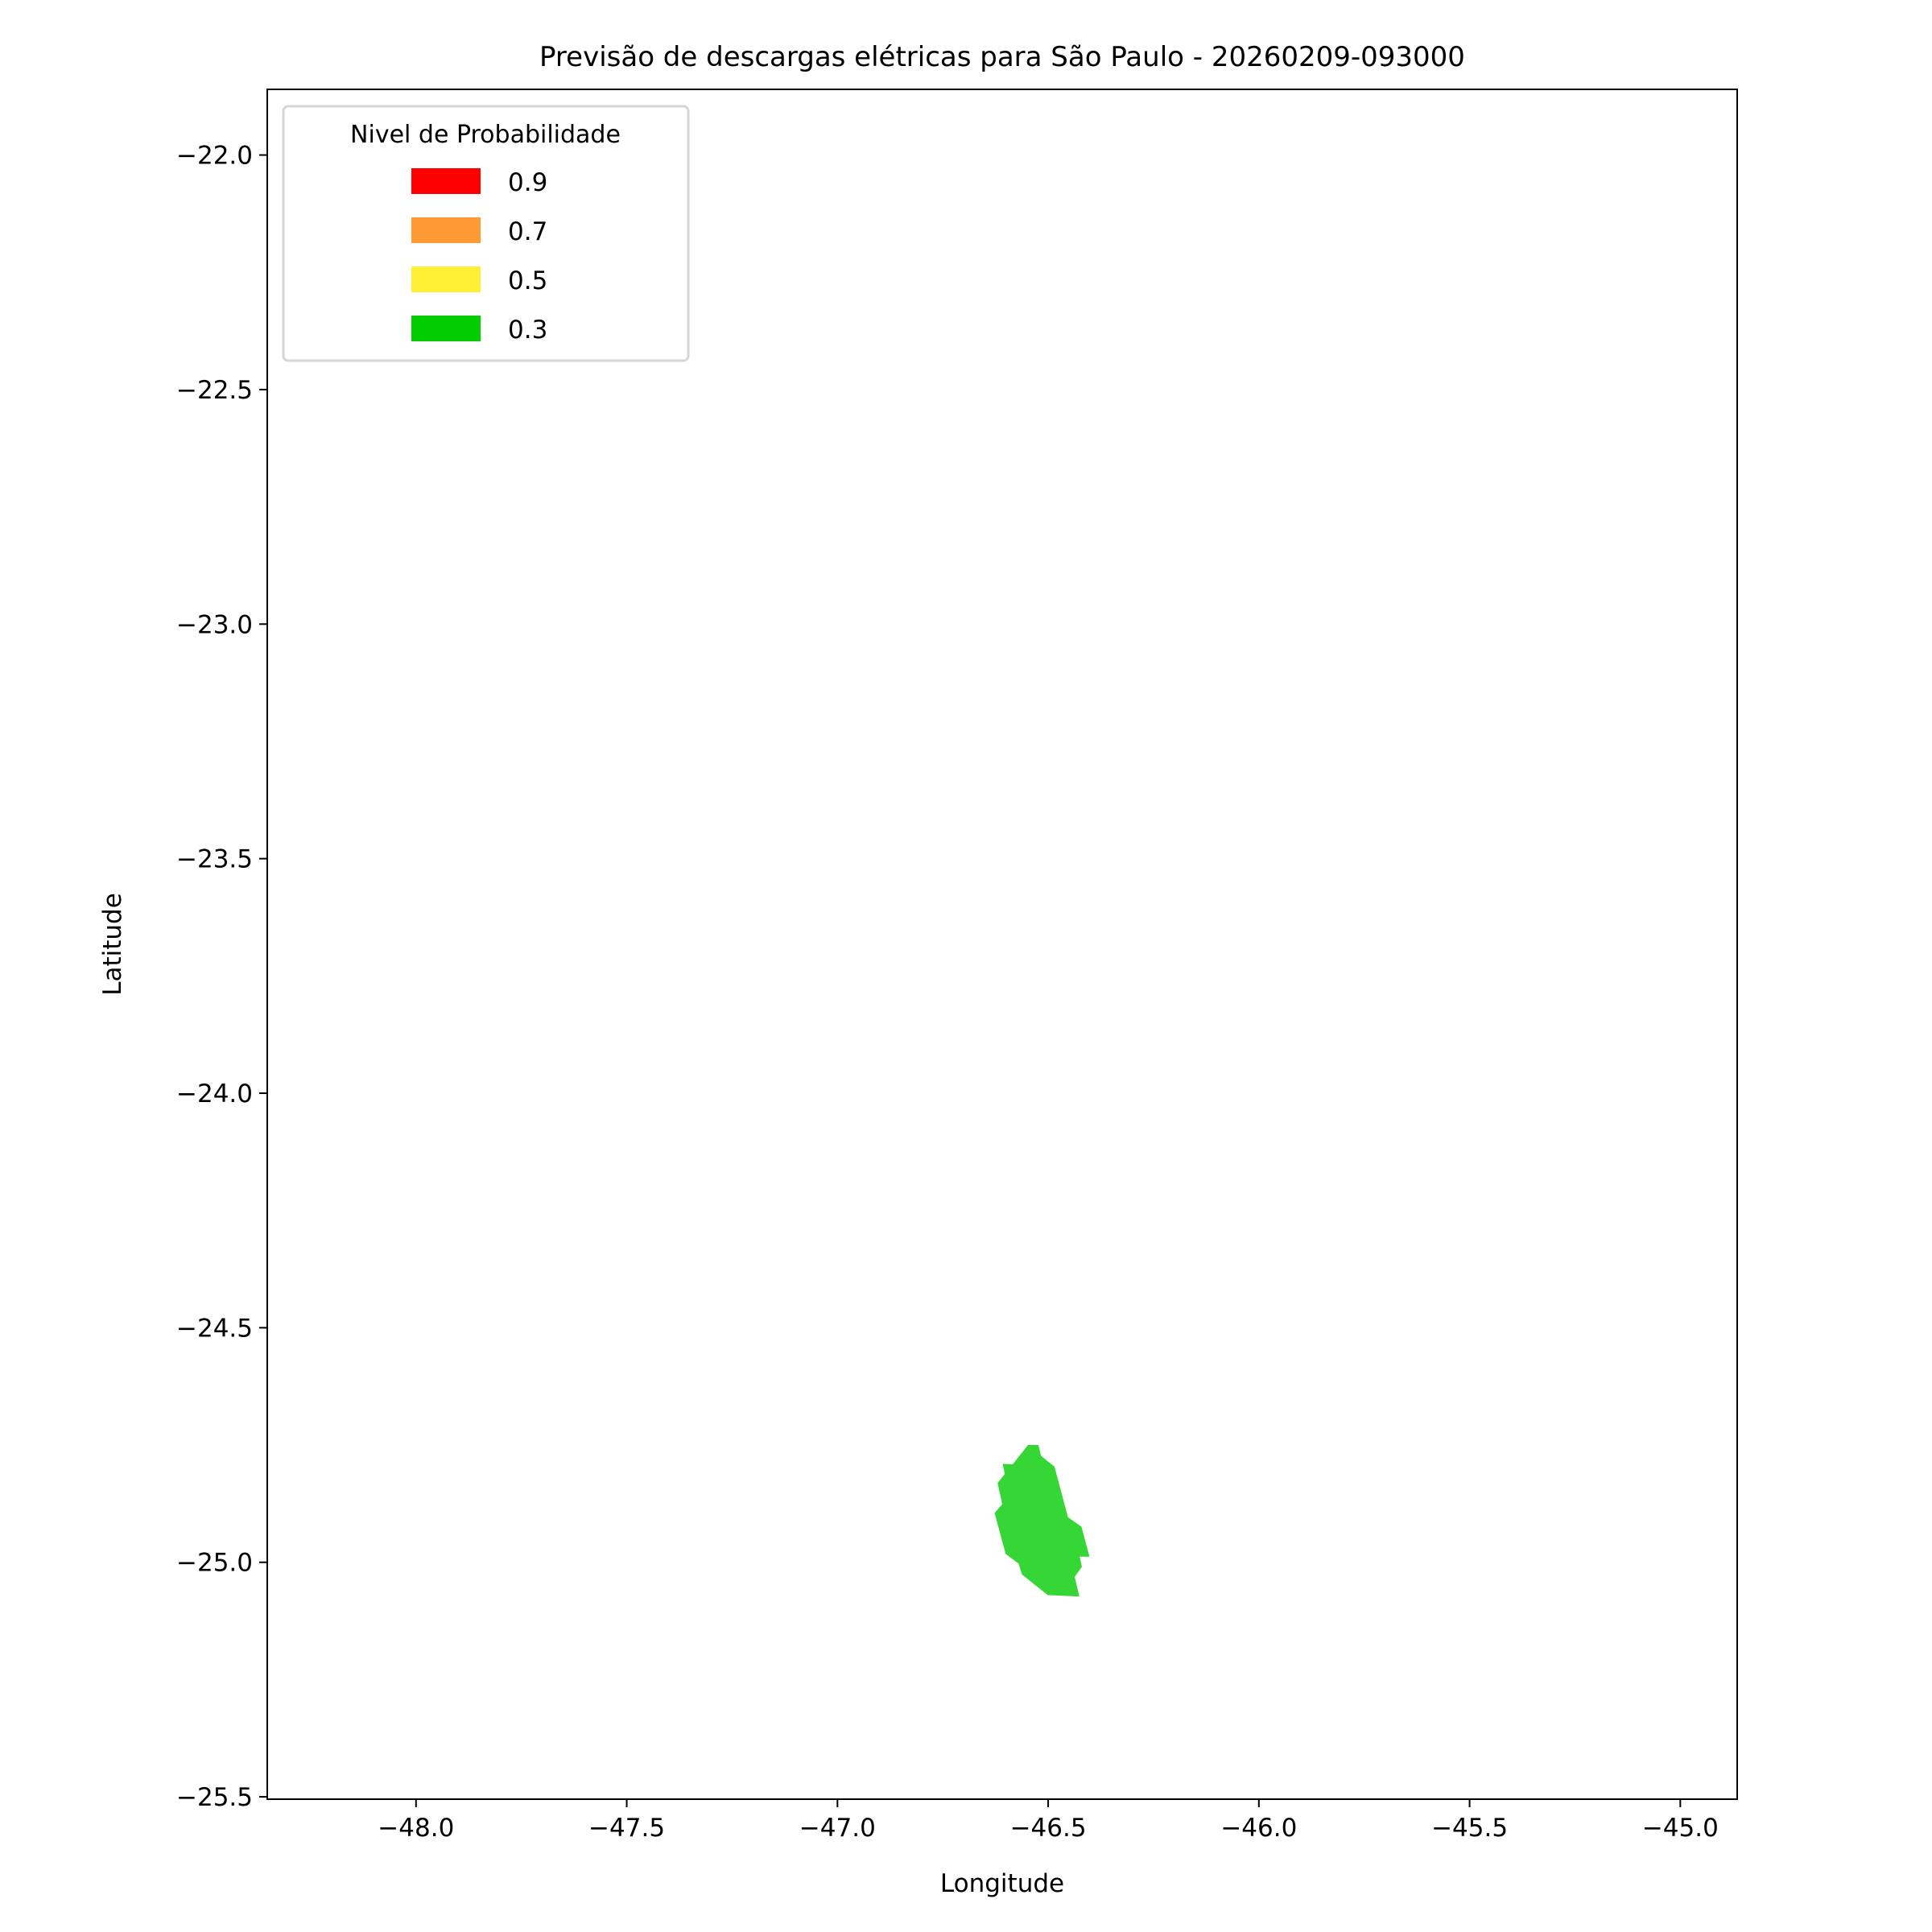 Image resolution: width=1932 pixels, height=1932 pixels. Describe the element at coordinates (214, 156) in the screenshot. I see `y-tick-label: −22.0` at that location.